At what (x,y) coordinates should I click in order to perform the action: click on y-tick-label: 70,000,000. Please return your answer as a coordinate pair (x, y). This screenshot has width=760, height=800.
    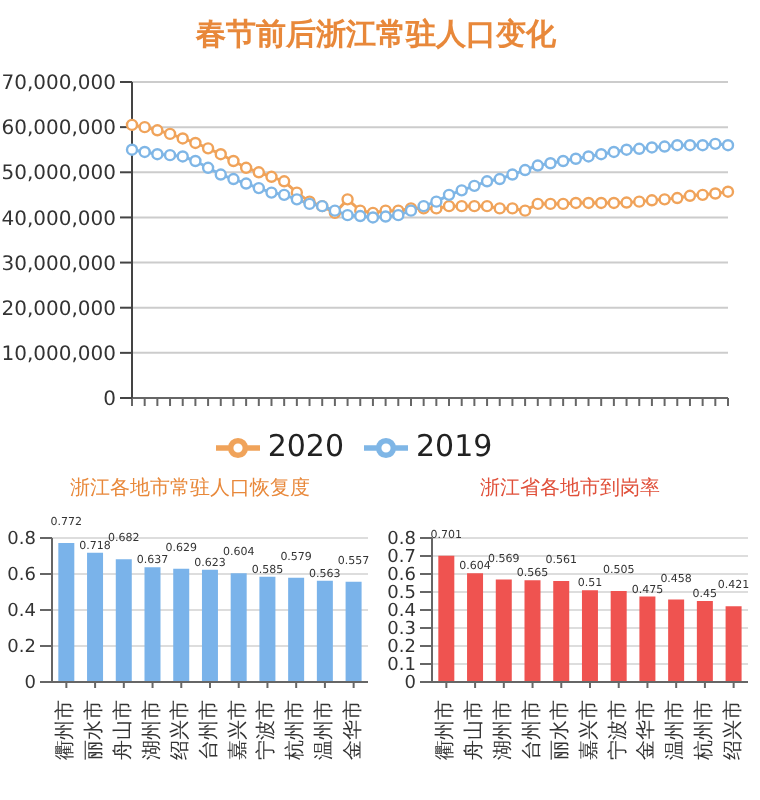
    Looking at the image, I should click on (58, 84).